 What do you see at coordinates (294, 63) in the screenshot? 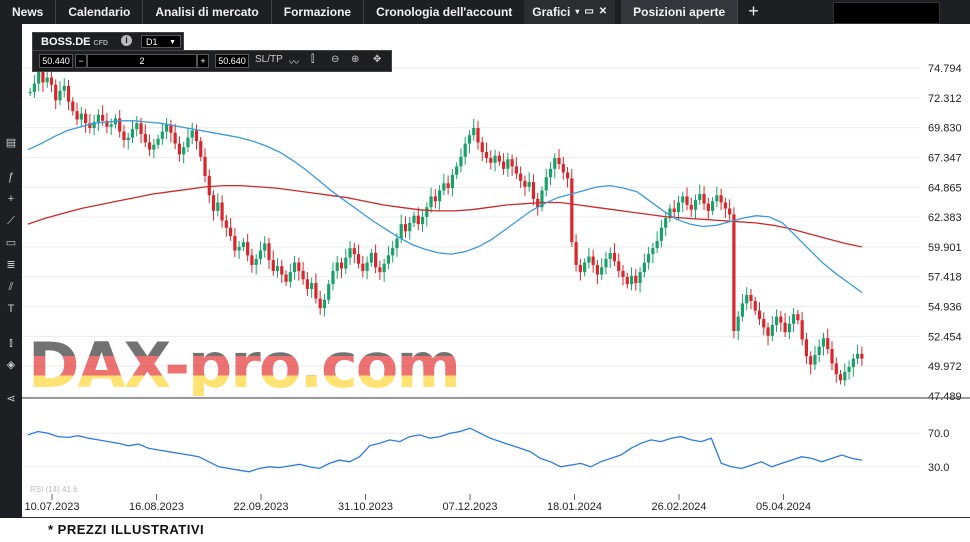
I see `line-chart-icon: 〰` at bounding box center [294, 63].